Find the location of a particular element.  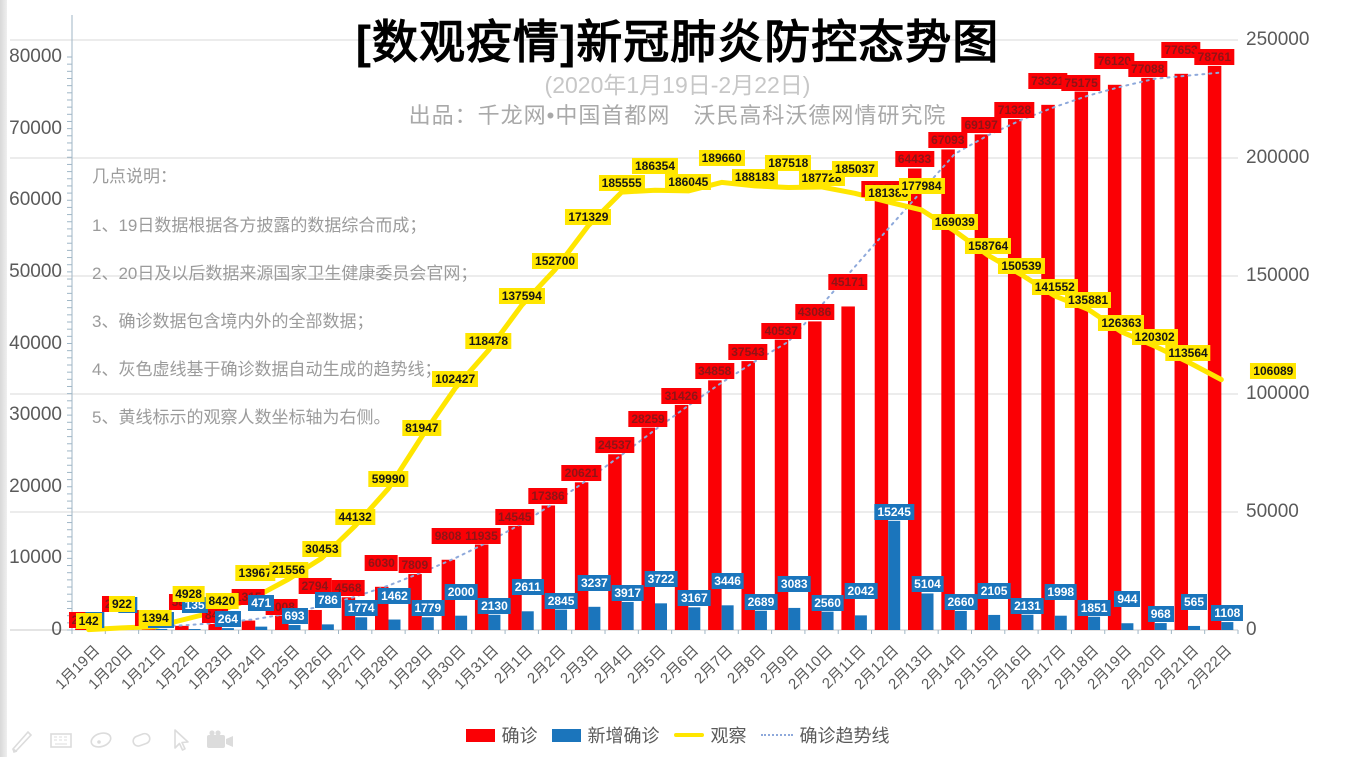

trend-swatch-icon is located at coordinates (776, 735).